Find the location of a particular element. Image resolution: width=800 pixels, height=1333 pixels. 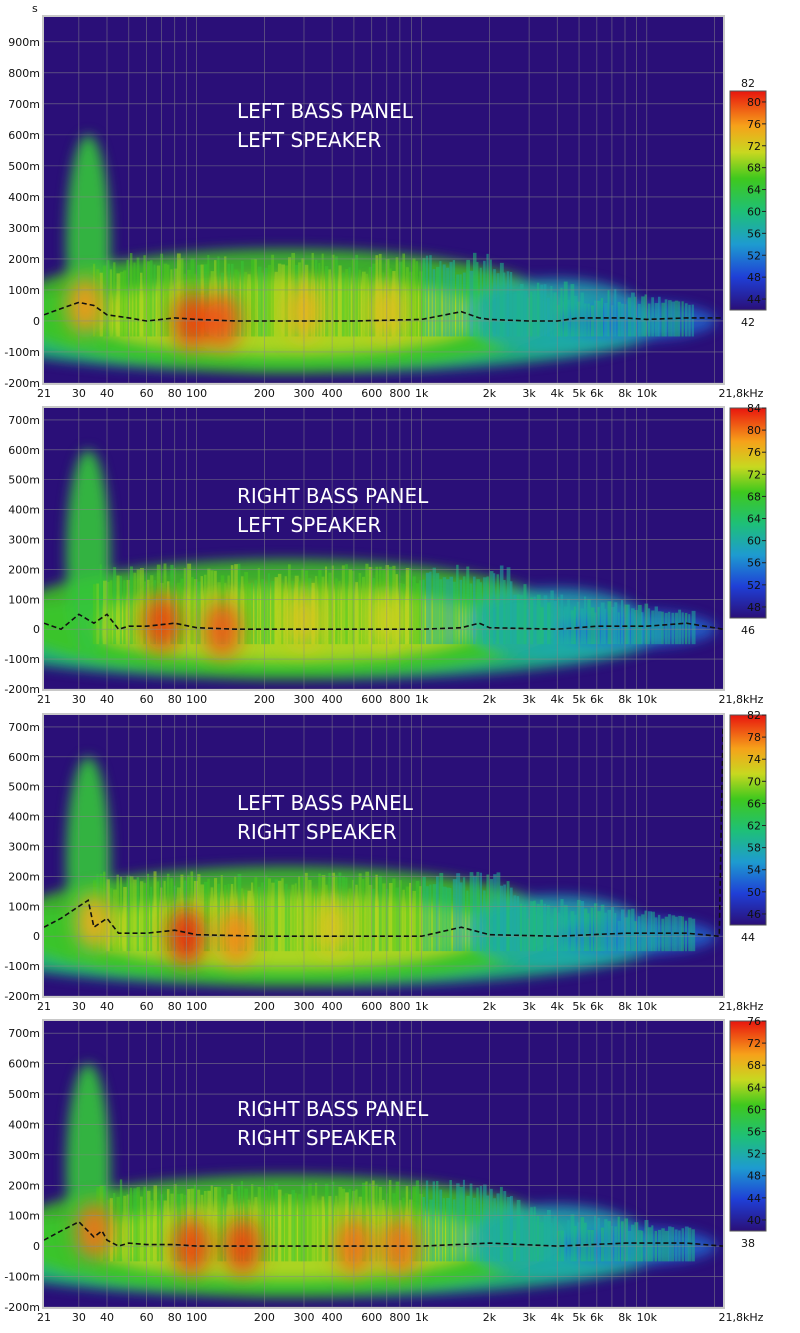

colorbar-min-label: 44 is located at coordinates (748, 937).